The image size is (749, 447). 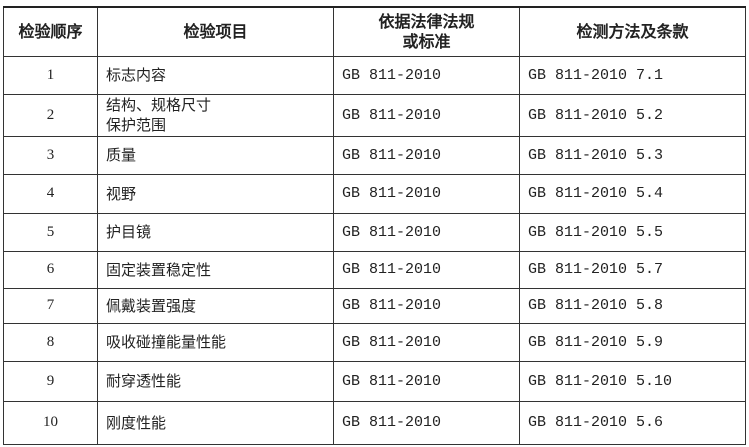 I want to click on table-row: 5 护目镜 GB 811-2010 GB 811-2010 5.5, so click(x=374, y=232).